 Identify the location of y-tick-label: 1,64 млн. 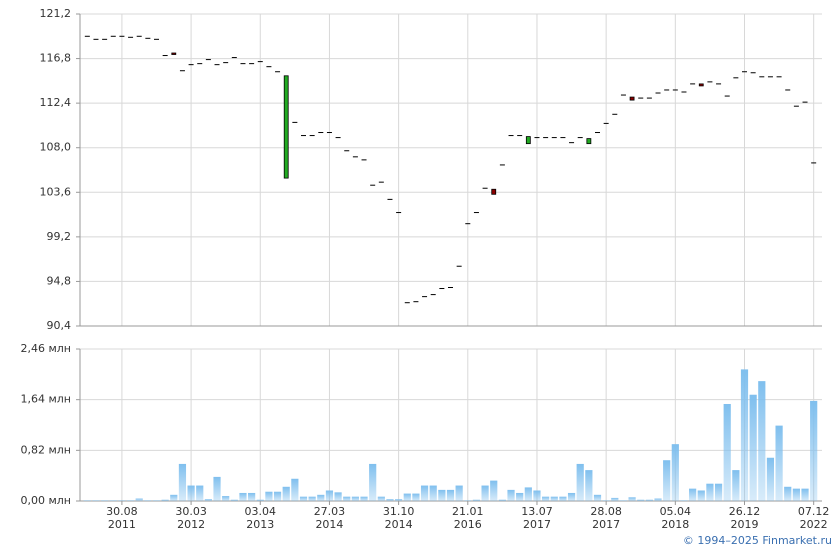
(45, 399).